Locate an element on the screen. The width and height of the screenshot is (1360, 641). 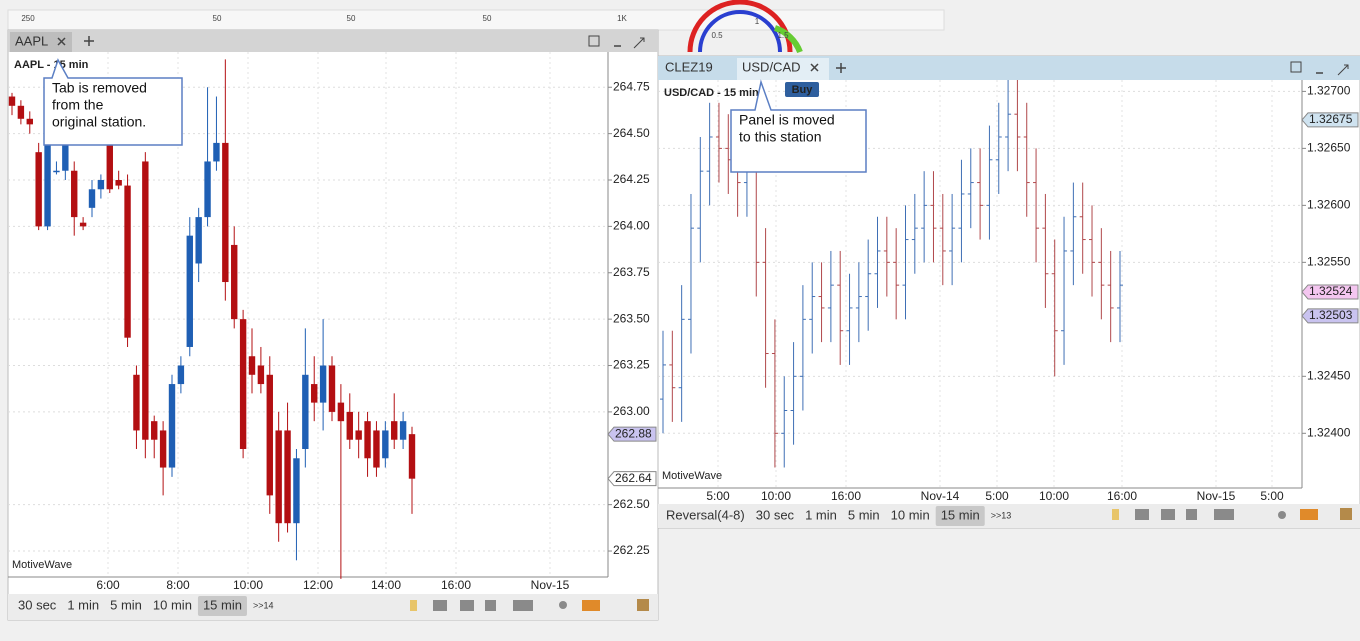
y-tick-label: 1.32550 is located at coordinates (1329, 262).